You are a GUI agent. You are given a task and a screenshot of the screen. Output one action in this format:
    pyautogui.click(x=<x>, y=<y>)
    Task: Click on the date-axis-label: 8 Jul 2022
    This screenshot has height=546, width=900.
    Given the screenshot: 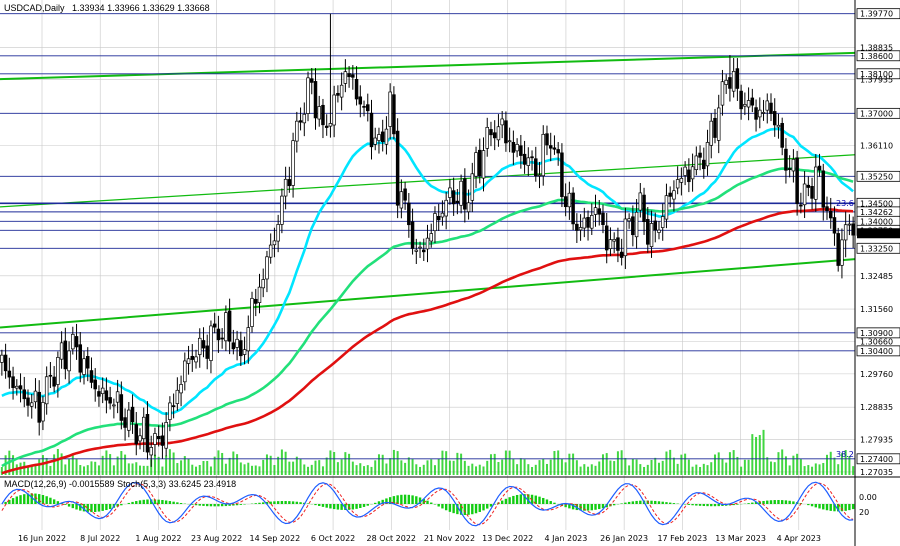 What is the action you would take?
    pyautogui.click(x=100, y=538)
    